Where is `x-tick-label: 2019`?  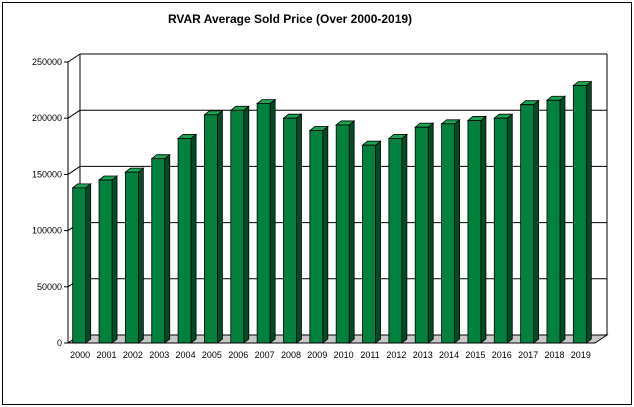
x-tick-label: 2019 is located at coordinates (581, 355).